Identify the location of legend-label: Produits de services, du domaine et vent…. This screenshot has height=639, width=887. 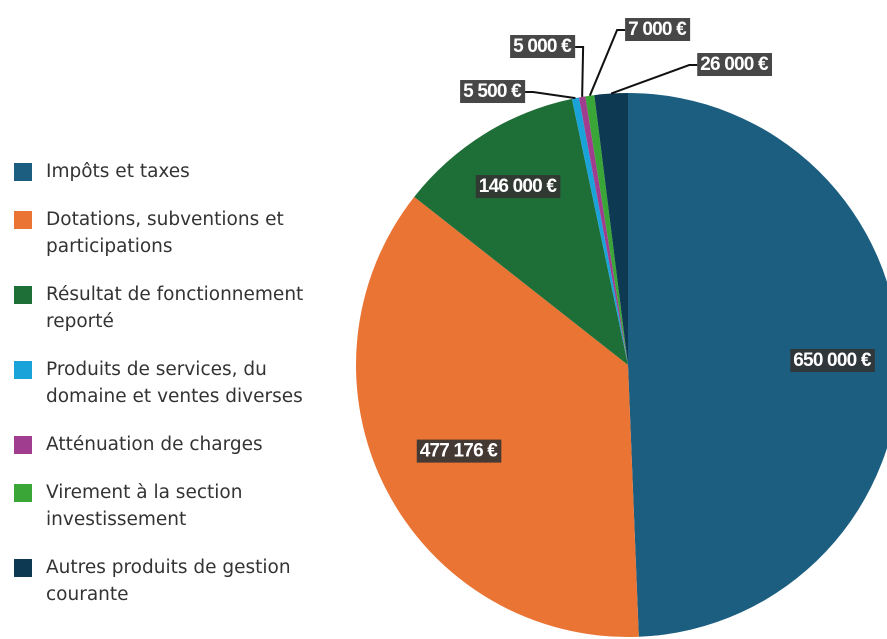
(174, 383).